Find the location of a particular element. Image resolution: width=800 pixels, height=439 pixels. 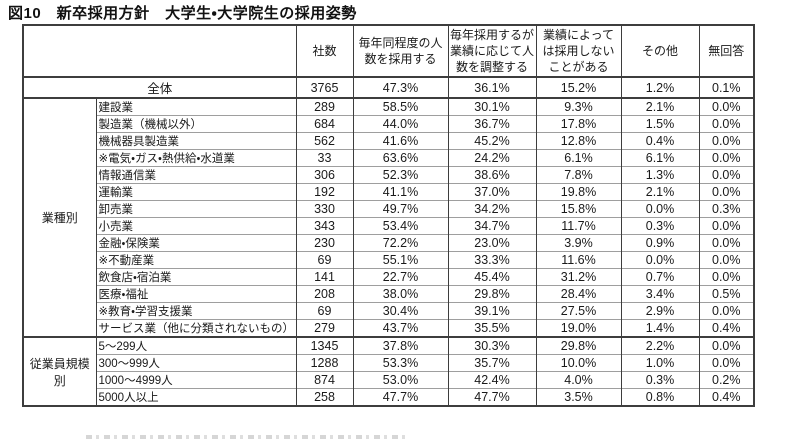

value-cell: 42.4% is located at coordinates (492, 380).